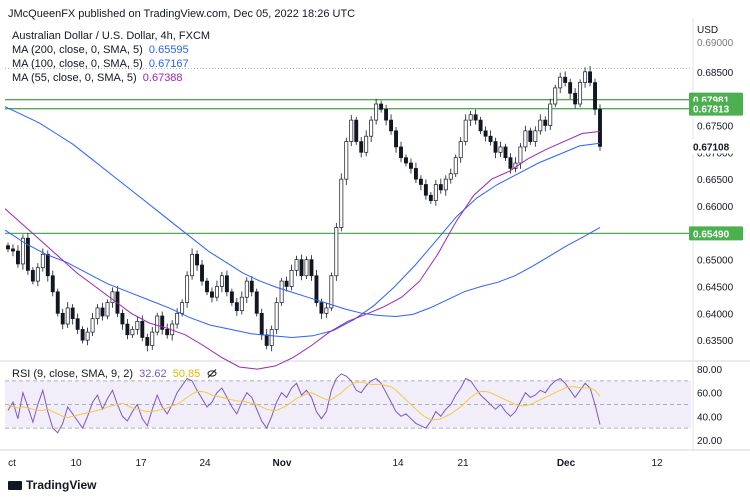 This screenshot has width=750, height=498. What do you see at coordinates (168, 64) in the screenshot?
I see `legend-ma100-value: 0.67167` at bounding box center [168, 64].